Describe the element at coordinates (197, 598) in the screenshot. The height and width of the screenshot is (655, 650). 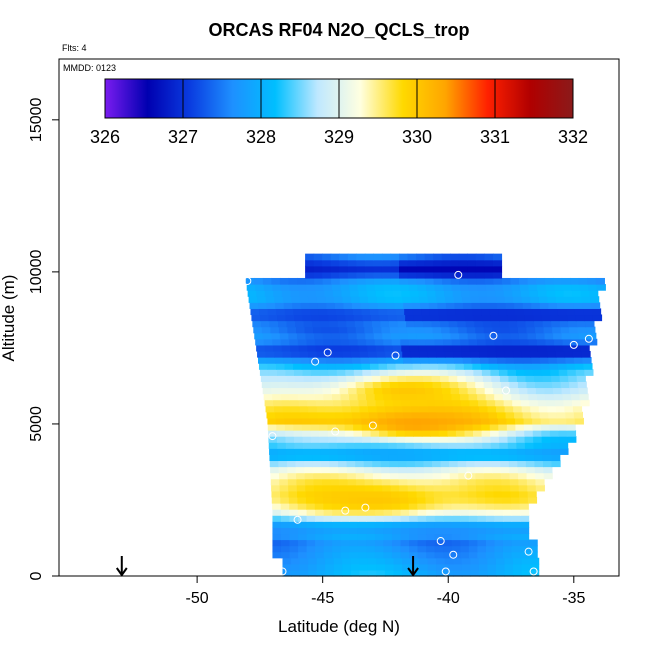
I see `x-tick-label: -50` at that location.